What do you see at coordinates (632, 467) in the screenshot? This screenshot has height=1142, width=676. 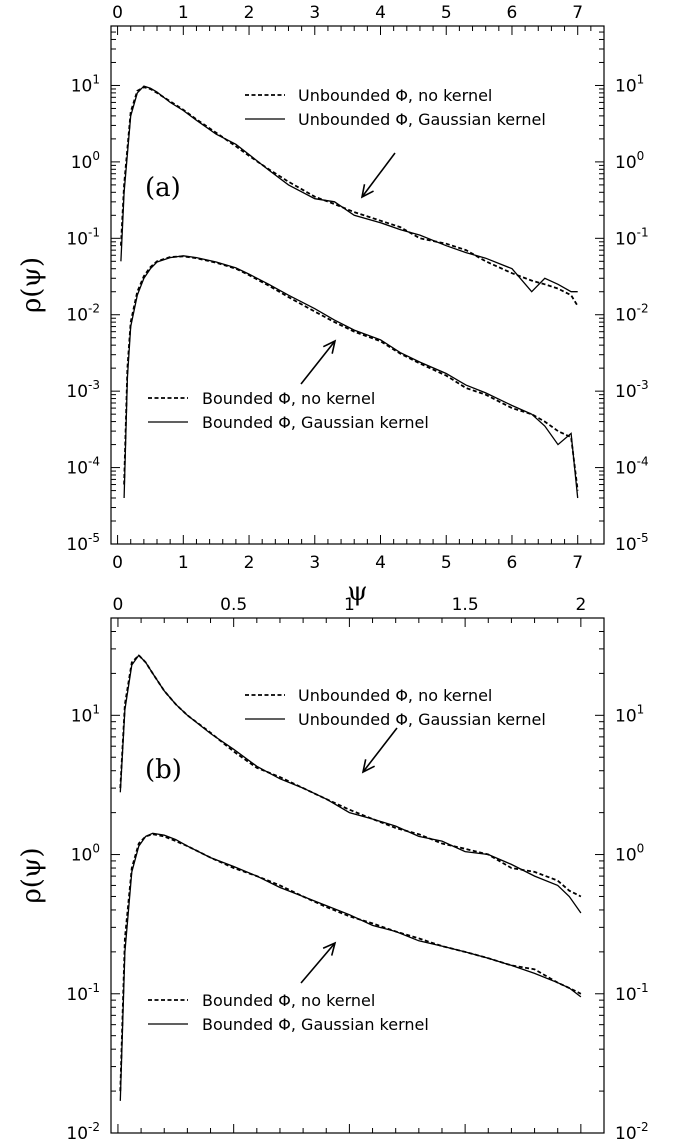 I see `y-tick-label-right: 10⁻⁴` at bounding box center [632, 467].